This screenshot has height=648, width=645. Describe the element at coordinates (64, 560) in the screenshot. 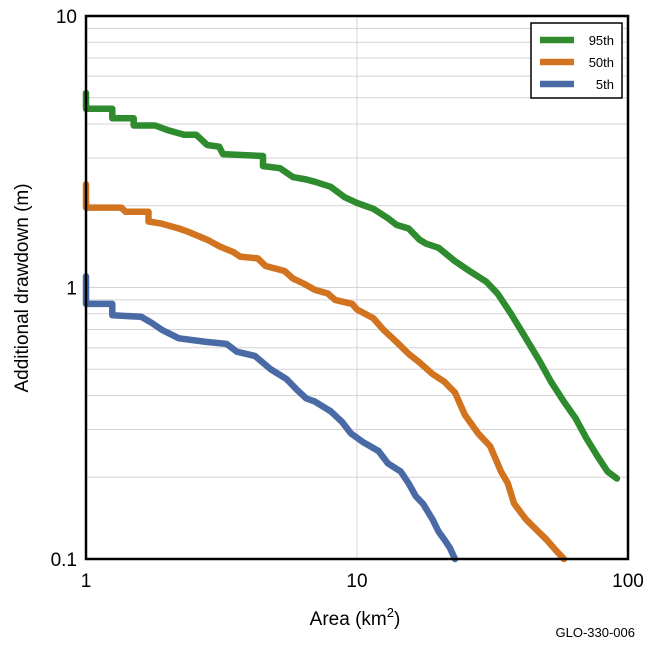

I see `y-tick-label: 0.1` at that location.